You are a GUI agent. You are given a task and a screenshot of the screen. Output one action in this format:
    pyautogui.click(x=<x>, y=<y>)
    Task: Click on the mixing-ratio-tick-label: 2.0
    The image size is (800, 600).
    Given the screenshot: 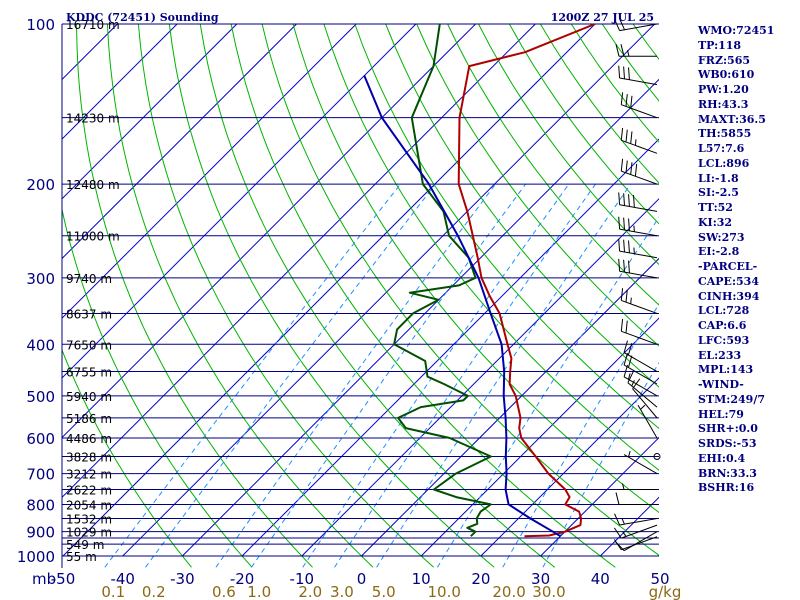 What is the action you would take?
    pyautogui.click(x=310, y=591)
    